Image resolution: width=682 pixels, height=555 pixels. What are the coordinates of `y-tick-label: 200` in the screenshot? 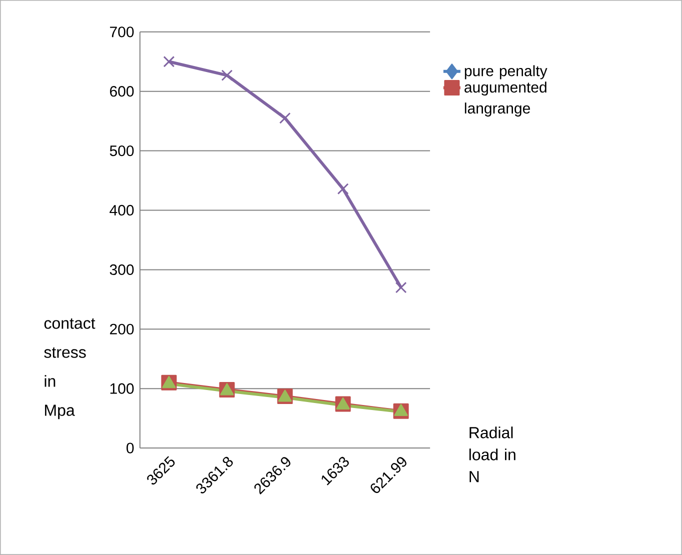 It's located at (122, 329).